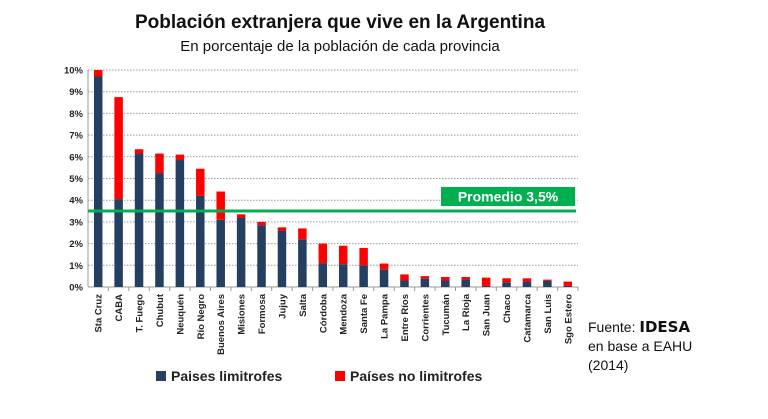 This screenshot has width=768, height=419. Describe the element at coordinates (76, 114) in the screenshot. I see `y-tick-label: 8%` at that location.